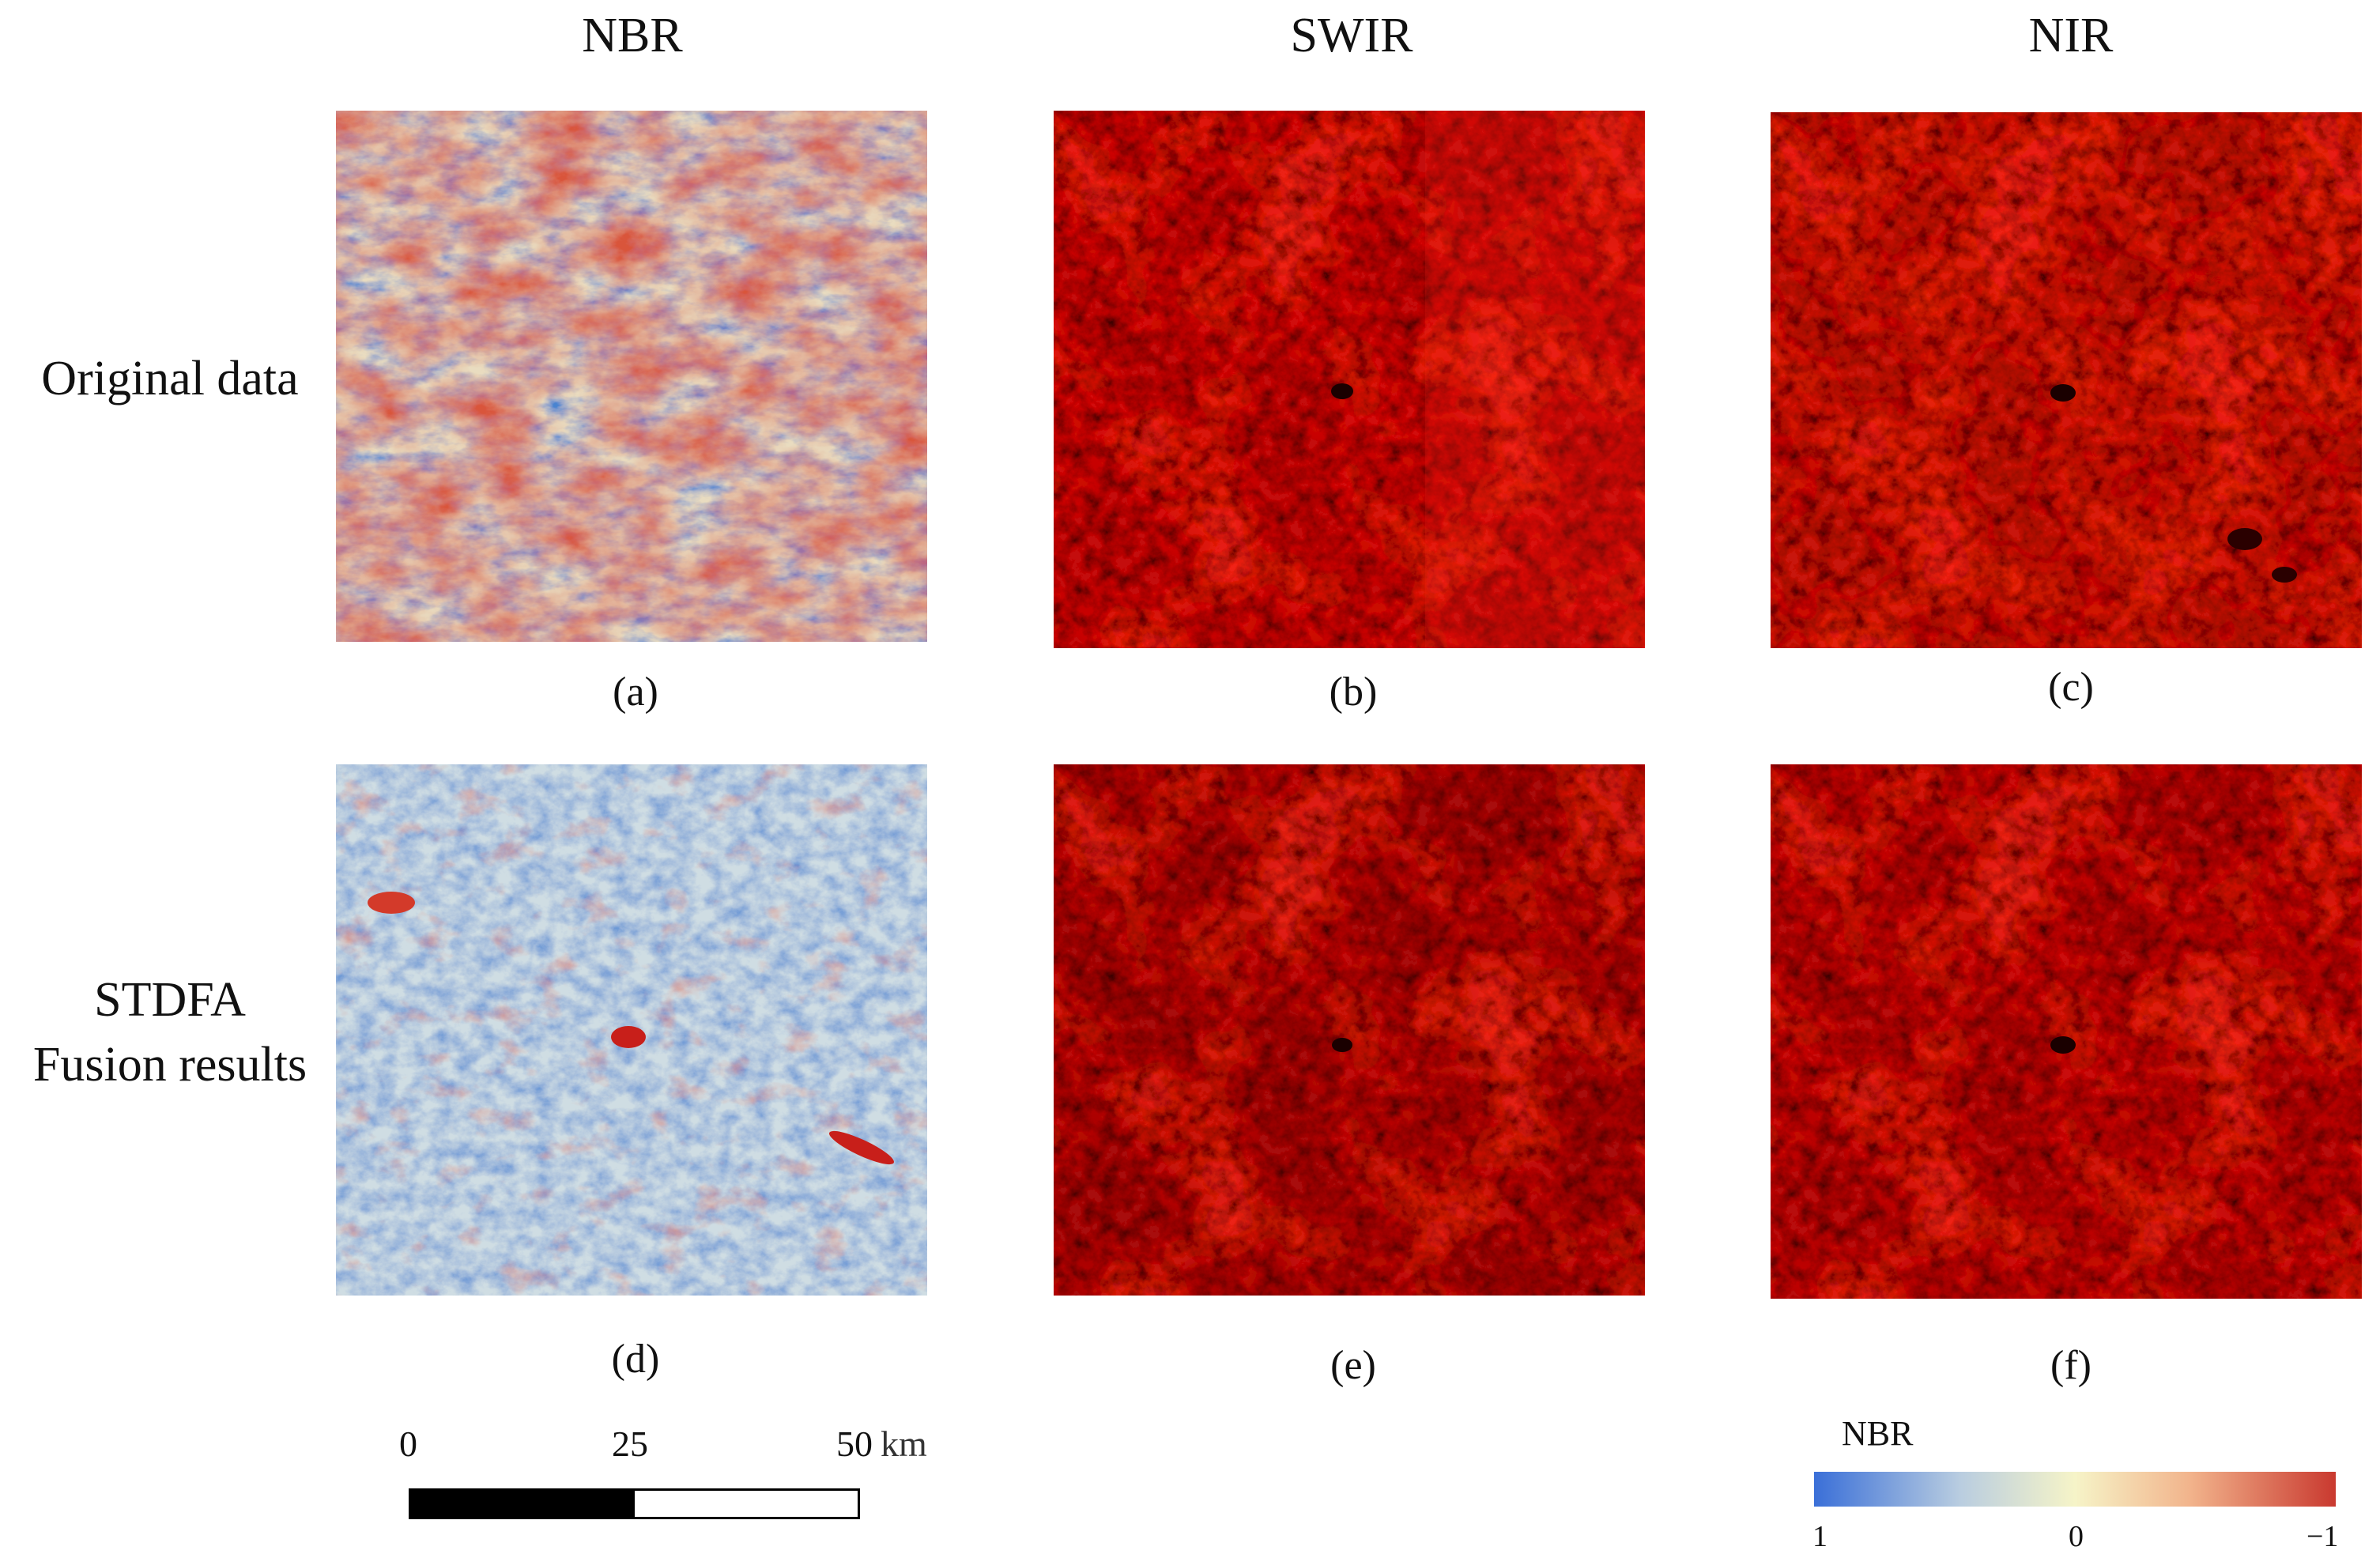 Image resolution: width=2380 pixels, height=1554 pixels. I want to click on scale-tick-25: 25, so click(630, 1444).